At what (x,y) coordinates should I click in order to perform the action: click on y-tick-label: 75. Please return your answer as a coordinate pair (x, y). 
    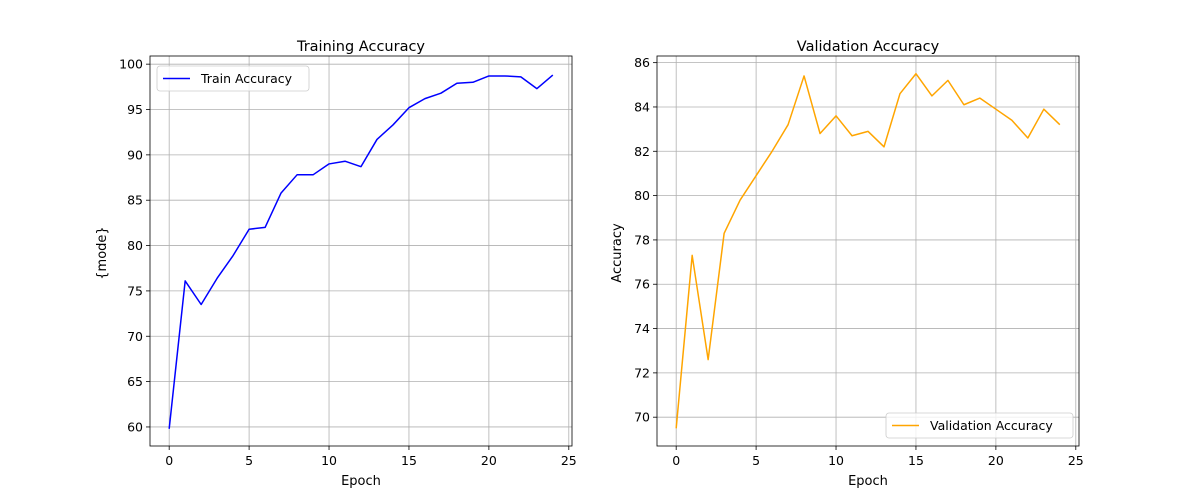
    Looking at the image, I should click on (135, 290).